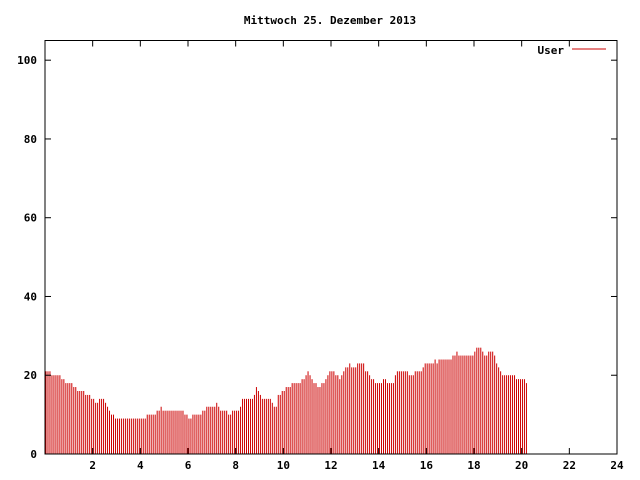 The image size is (640, 480). What do you see at coordinates (30, 139) in the screenshot?
I see `y-tick-label: 80` at bounding box center [30, 139].